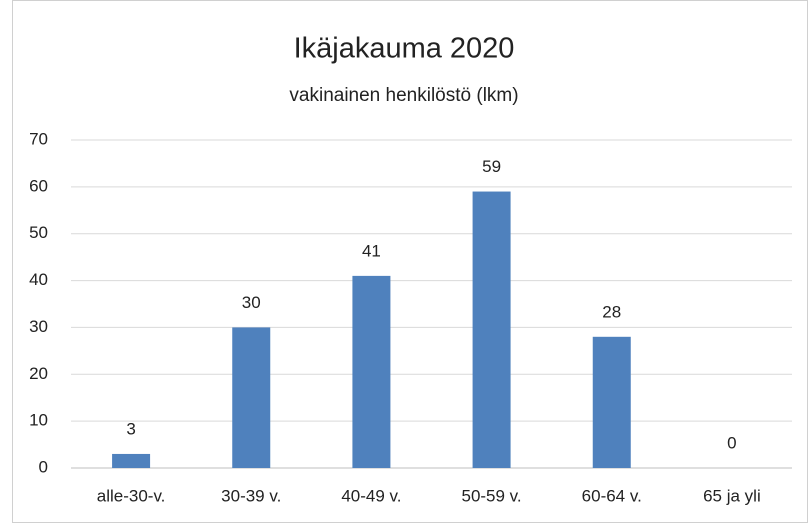 Image resolution: width=809 pixels, height=524 pixels. What do you see at coordinates (38, 373) in the screenshot?
I see `y-tick-label: 20` at bounding box center [38, 373].